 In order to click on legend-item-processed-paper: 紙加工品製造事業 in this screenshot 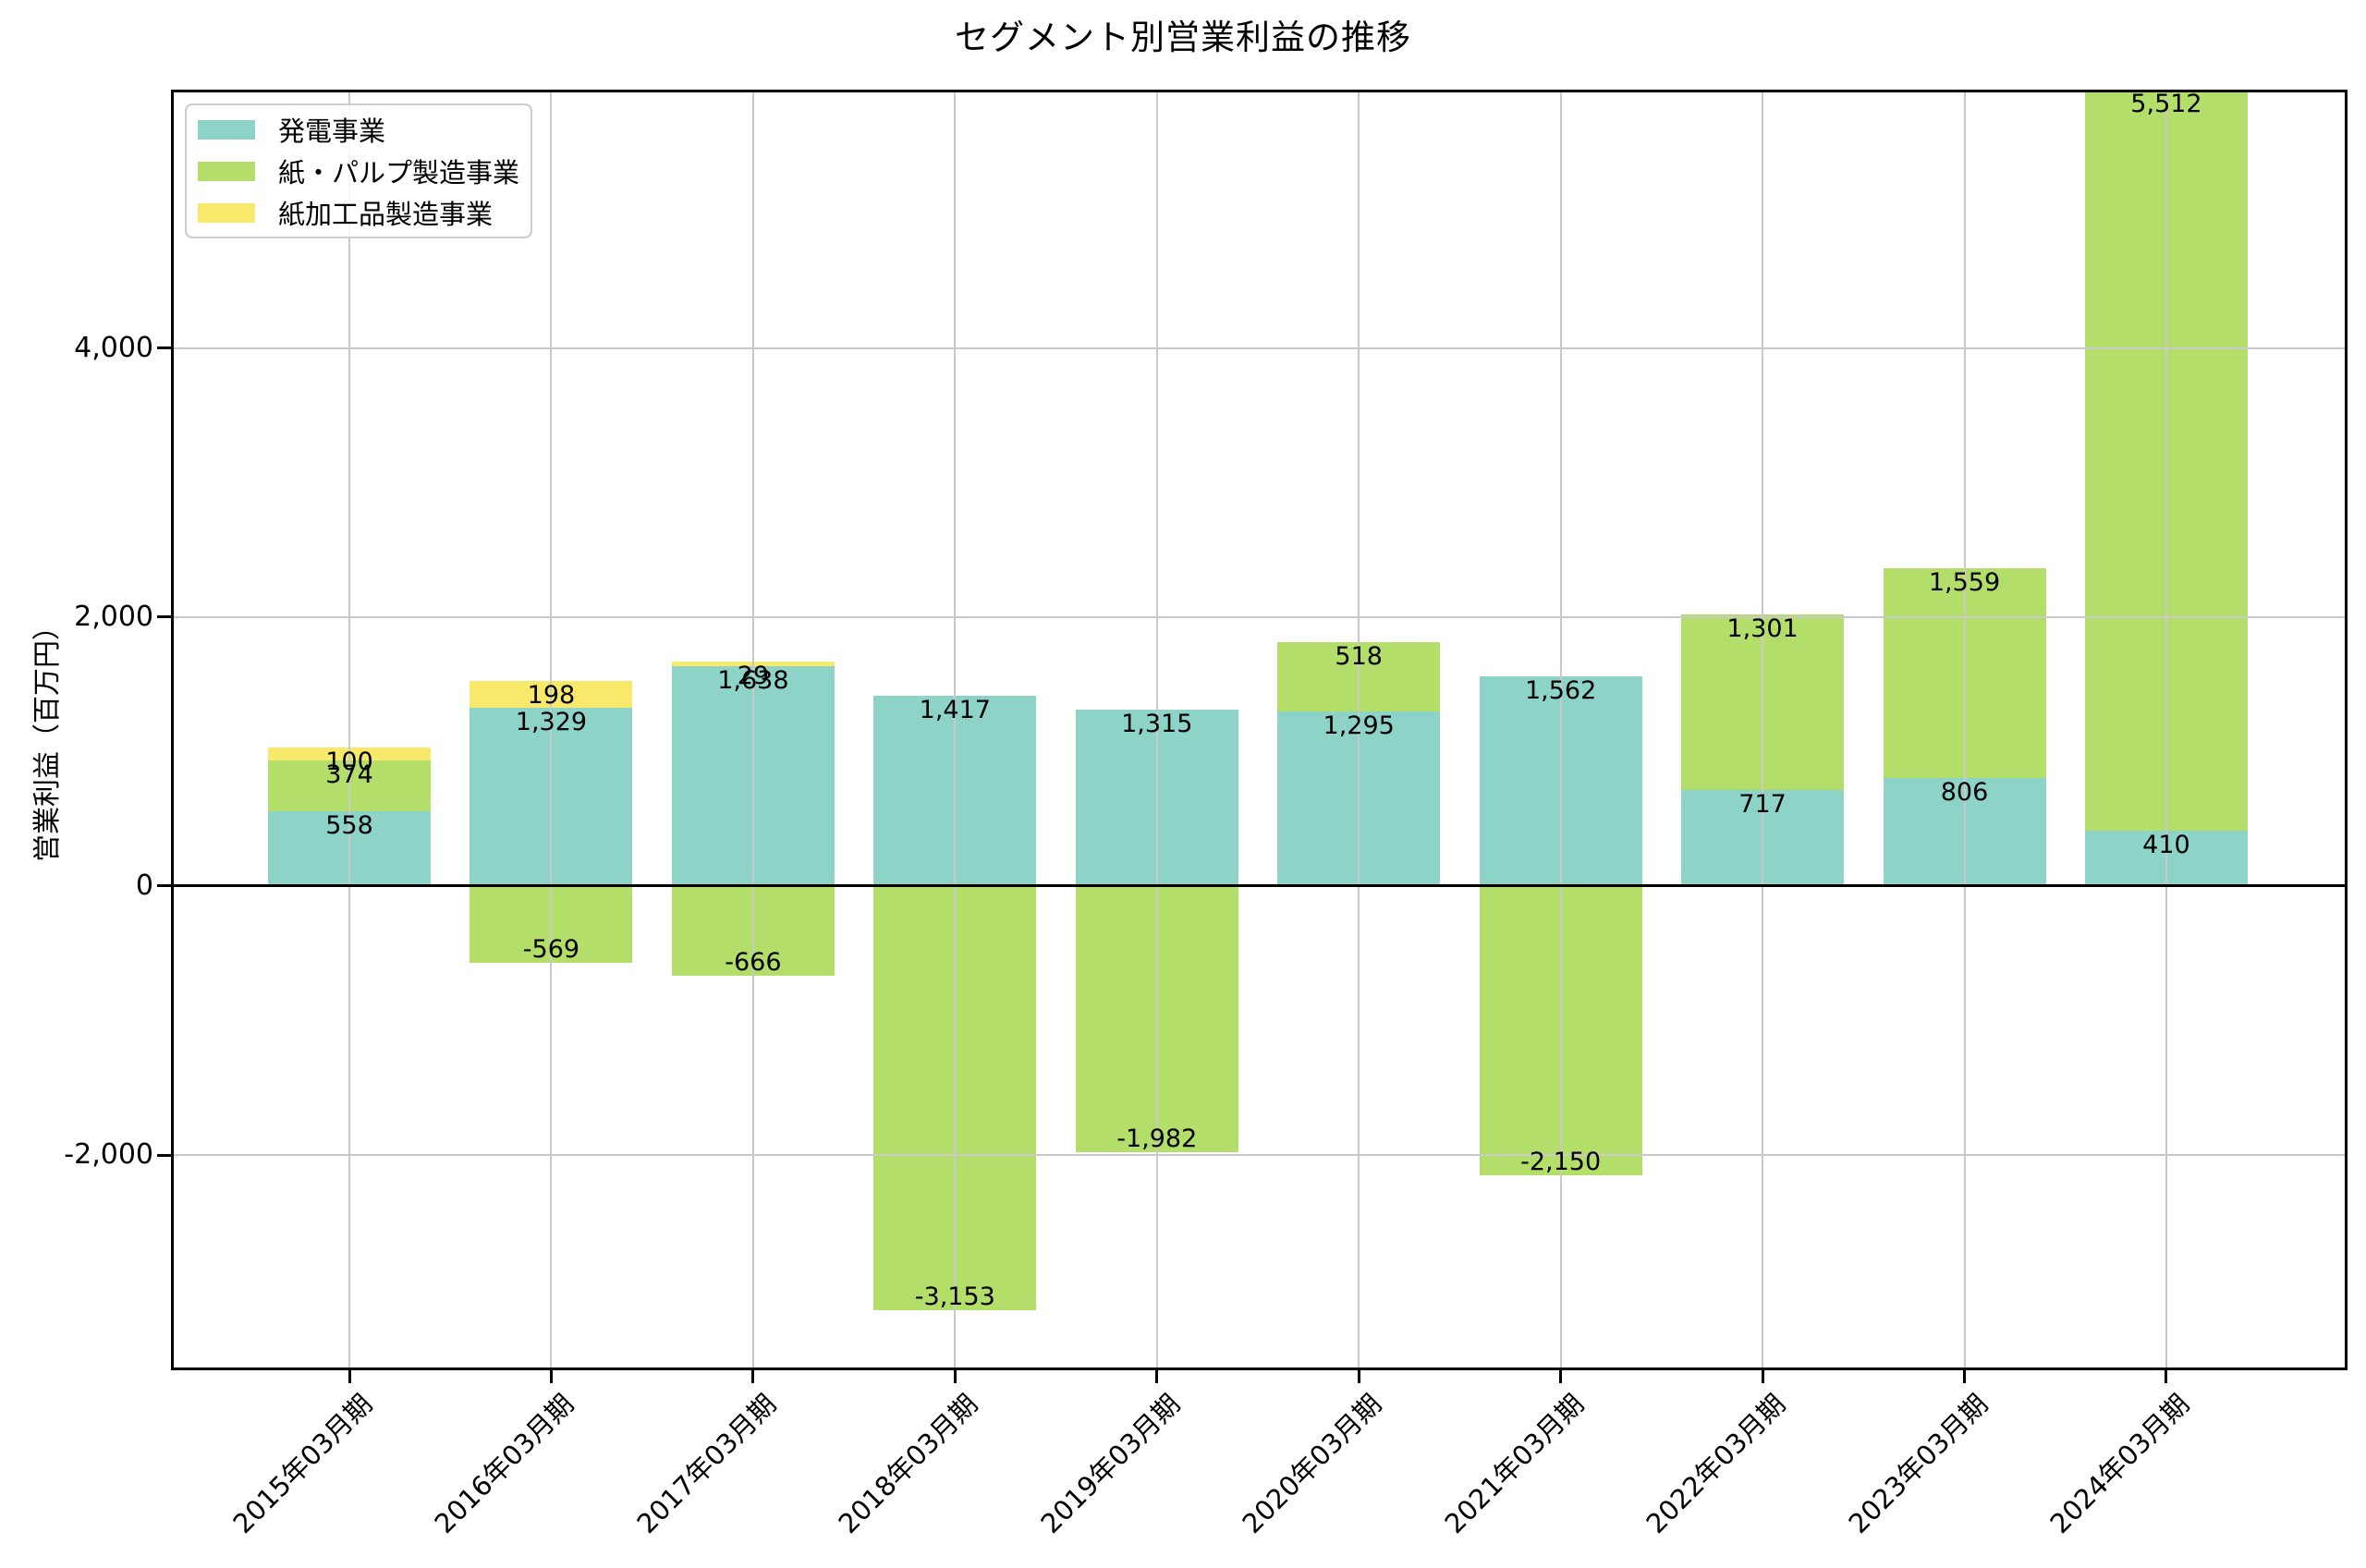, I will do `click(364, 213)`.